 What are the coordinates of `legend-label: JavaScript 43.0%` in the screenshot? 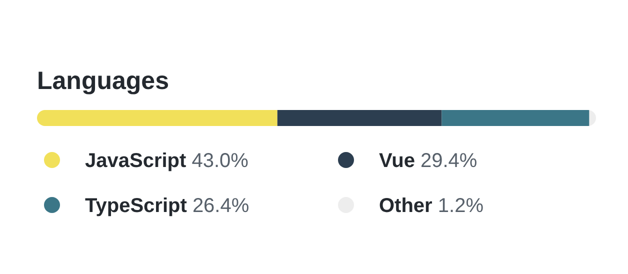 It's located at (167, 161).